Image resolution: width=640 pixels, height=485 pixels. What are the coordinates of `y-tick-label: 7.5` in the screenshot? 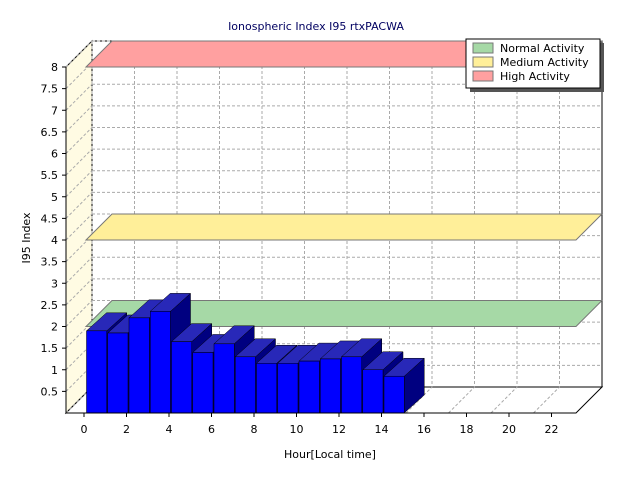 It's located at (50, 89).